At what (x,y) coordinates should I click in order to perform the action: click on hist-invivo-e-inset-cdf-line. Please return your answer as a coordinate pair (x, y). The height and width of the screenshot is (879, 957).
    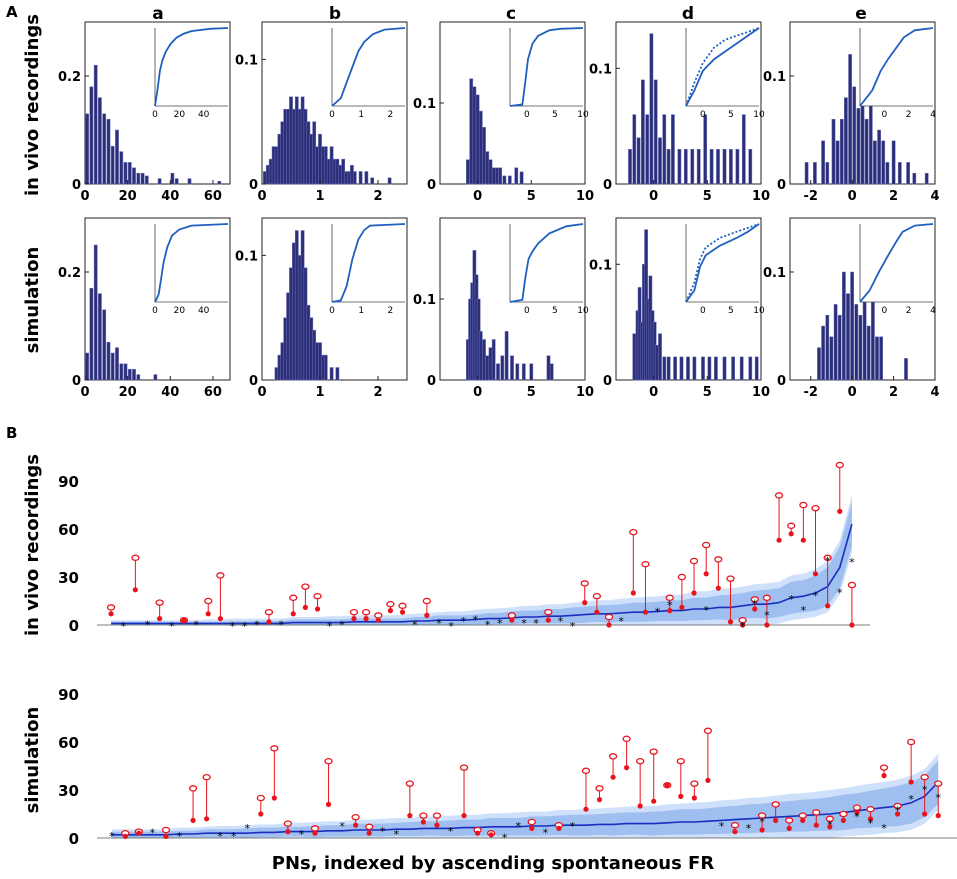
    Looking at the image, I should click on (896, 67).